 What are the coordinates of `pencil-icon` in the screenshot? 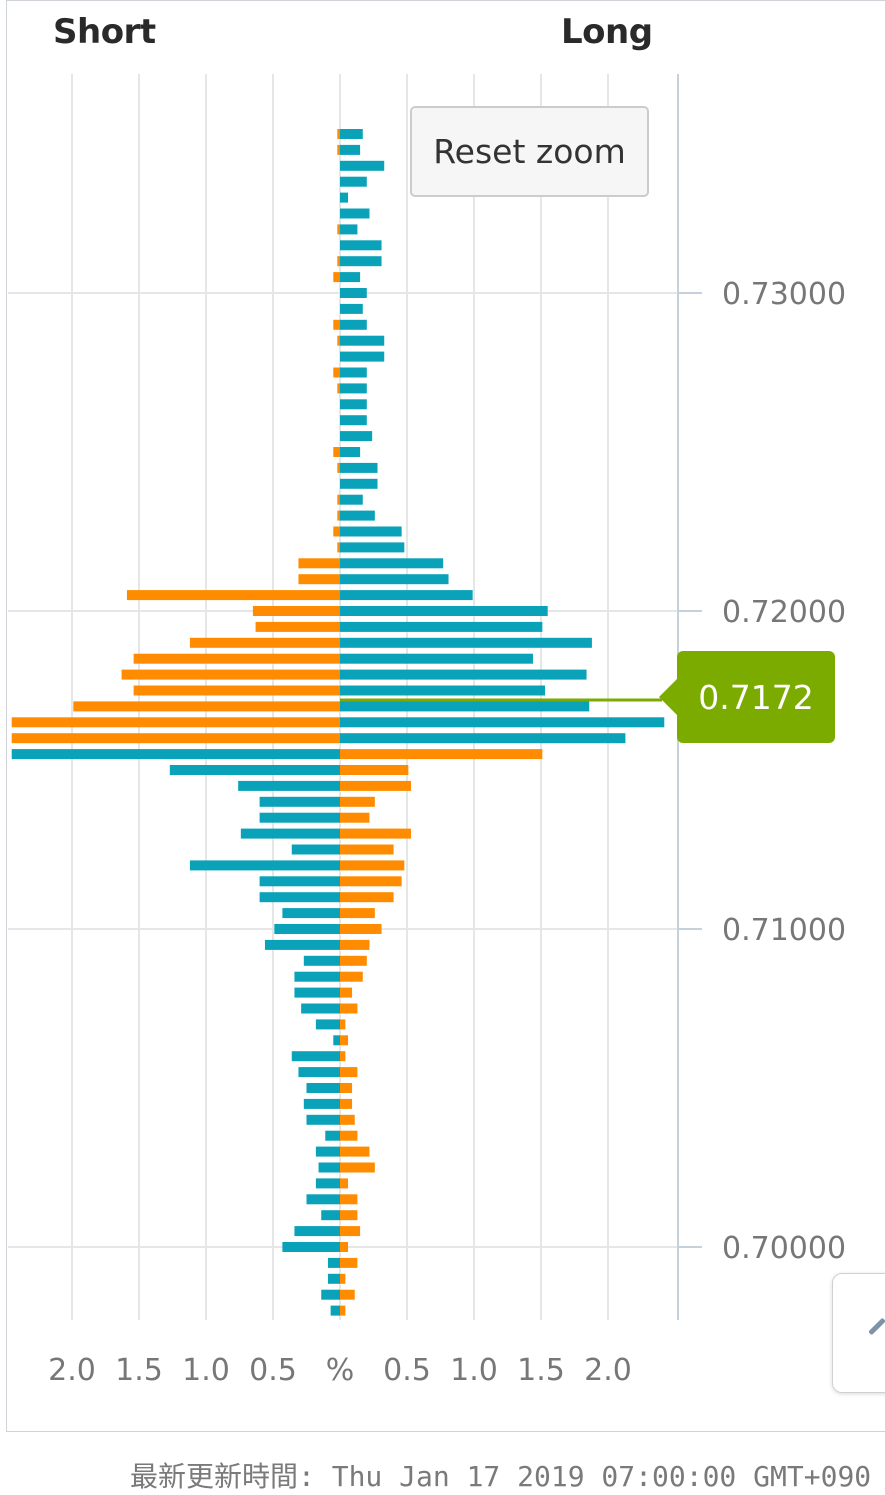 It's located at (876, 1326).